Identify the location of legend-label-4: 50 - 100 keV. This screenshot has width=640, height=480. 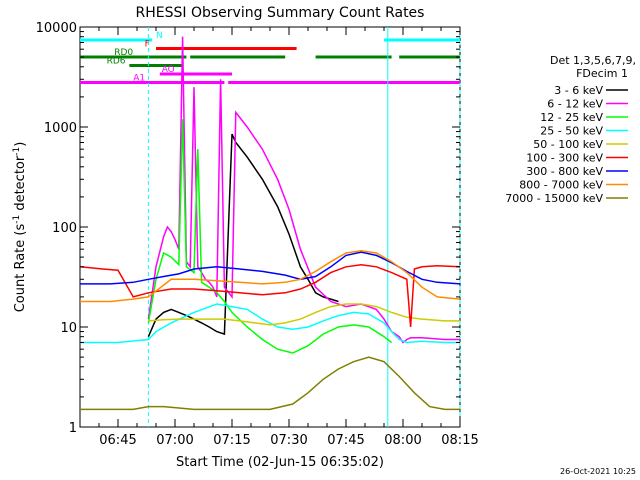
(568, 144).